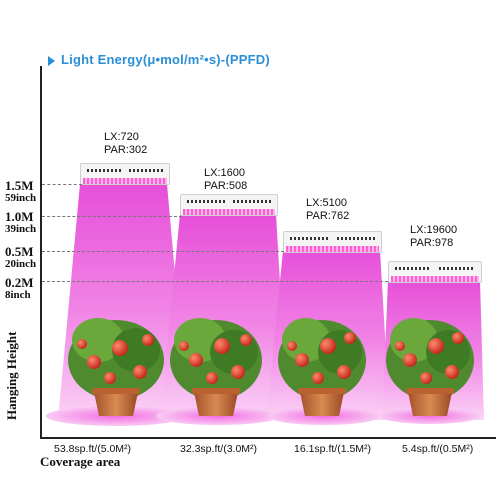 This screenshot has width=500, height=500. What do you see at coordinates (41, 252) in the screenshot?
I see `y-axis-line` at bounding box center [41, 252].